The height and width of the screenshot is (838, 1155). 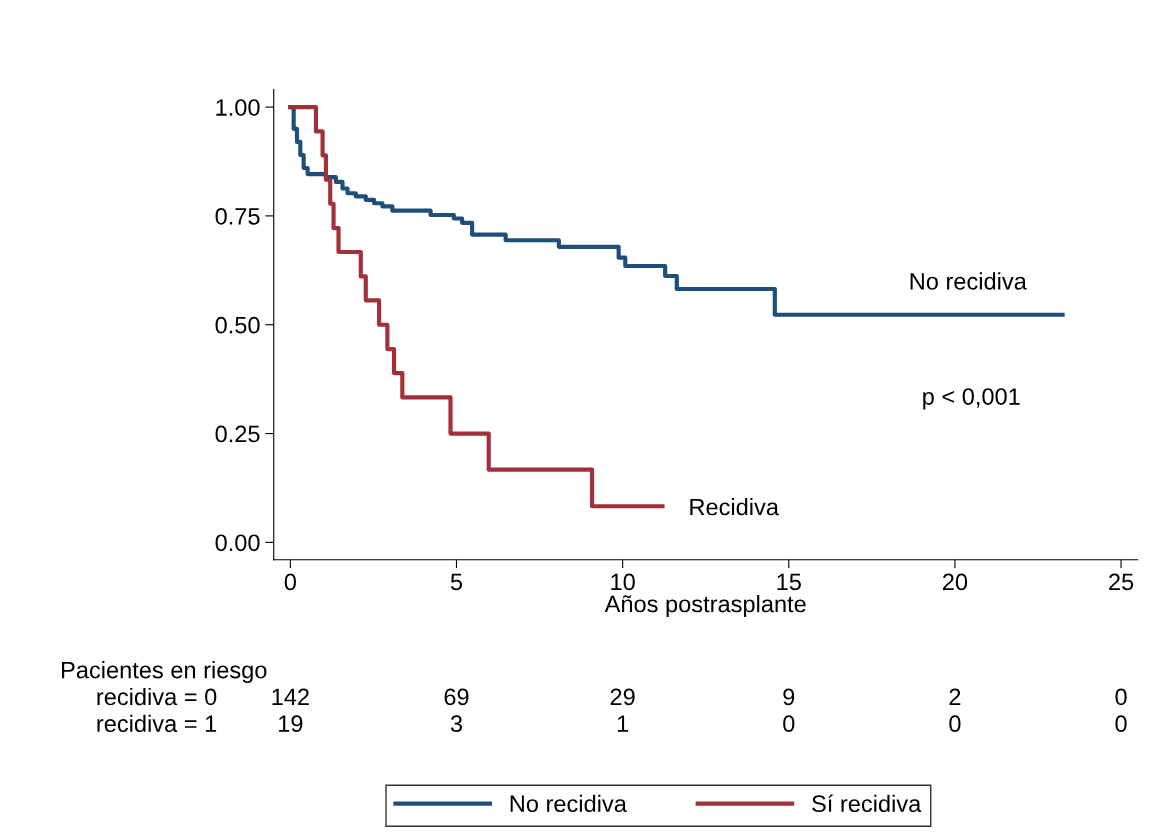 I want to click on text: 1, so click(x=623, y=723).